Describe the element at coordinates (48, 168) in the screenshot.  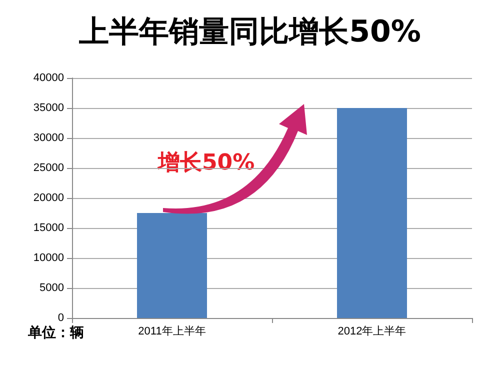
I see `y-tick-label: 25000` at that location.